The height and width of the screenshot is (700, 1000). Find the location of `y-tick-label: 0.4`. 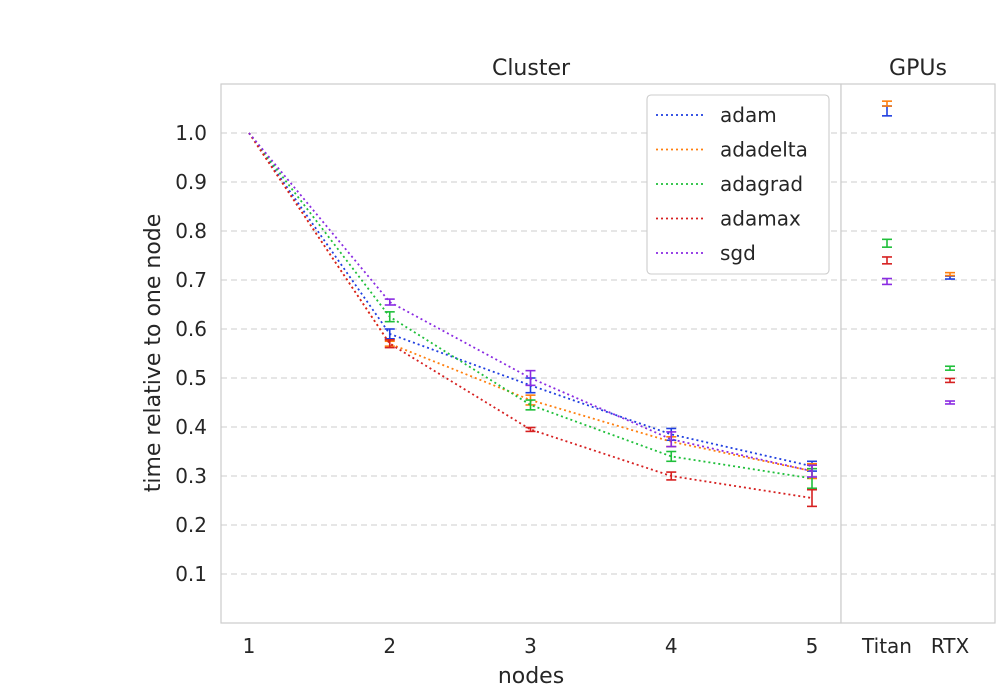

y-tick-label: 0.4 is located at coordinates (191, 427).